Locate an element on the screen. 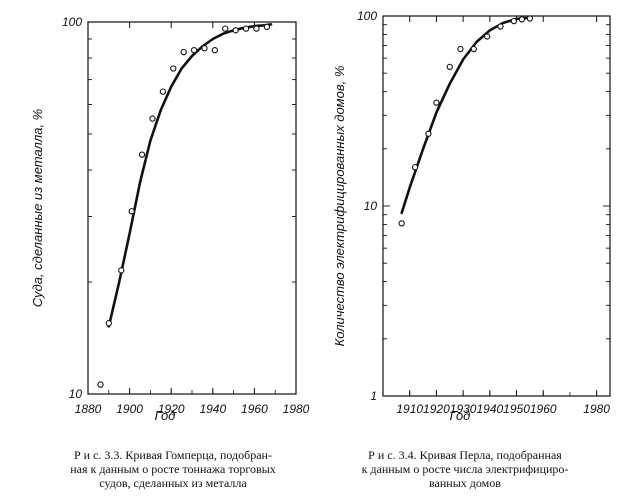 This screenshot has width=618, height=498. caption-right-line-1: Р и с. 3.4. Кривая Перла, подобранная is located at coordinates (465, 455).